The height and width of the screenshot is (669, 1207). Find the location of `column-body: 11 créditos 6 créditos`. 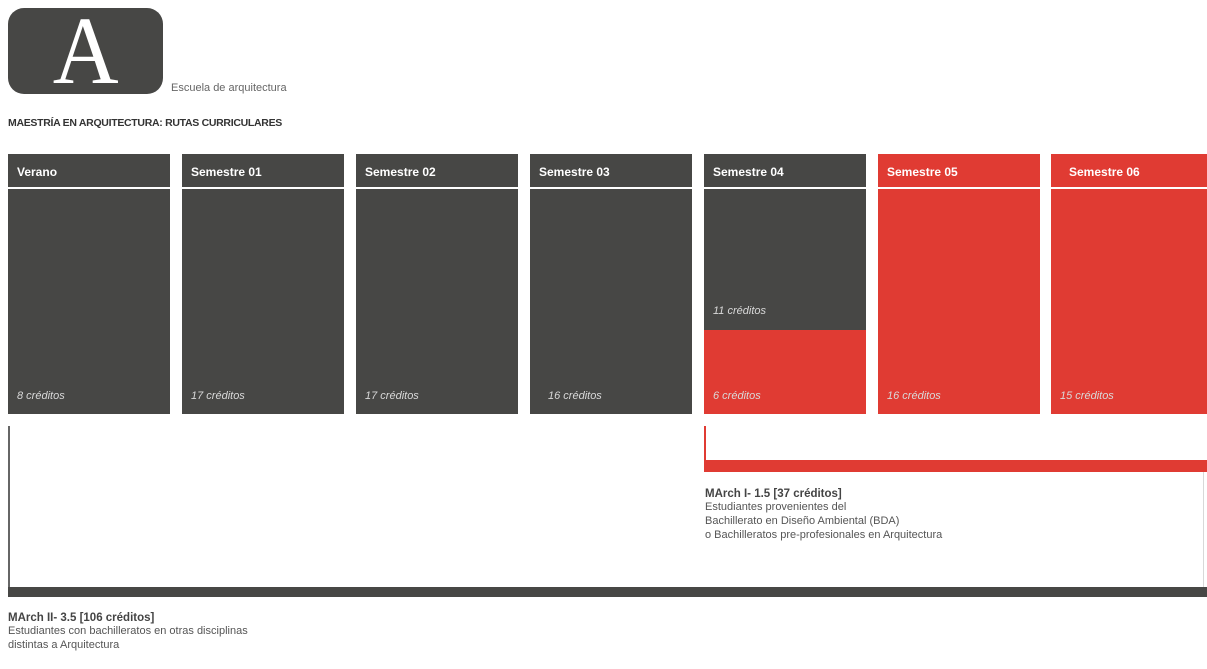

column-body: 11 créditos 6 créditos is located at coordinates (785, 301).